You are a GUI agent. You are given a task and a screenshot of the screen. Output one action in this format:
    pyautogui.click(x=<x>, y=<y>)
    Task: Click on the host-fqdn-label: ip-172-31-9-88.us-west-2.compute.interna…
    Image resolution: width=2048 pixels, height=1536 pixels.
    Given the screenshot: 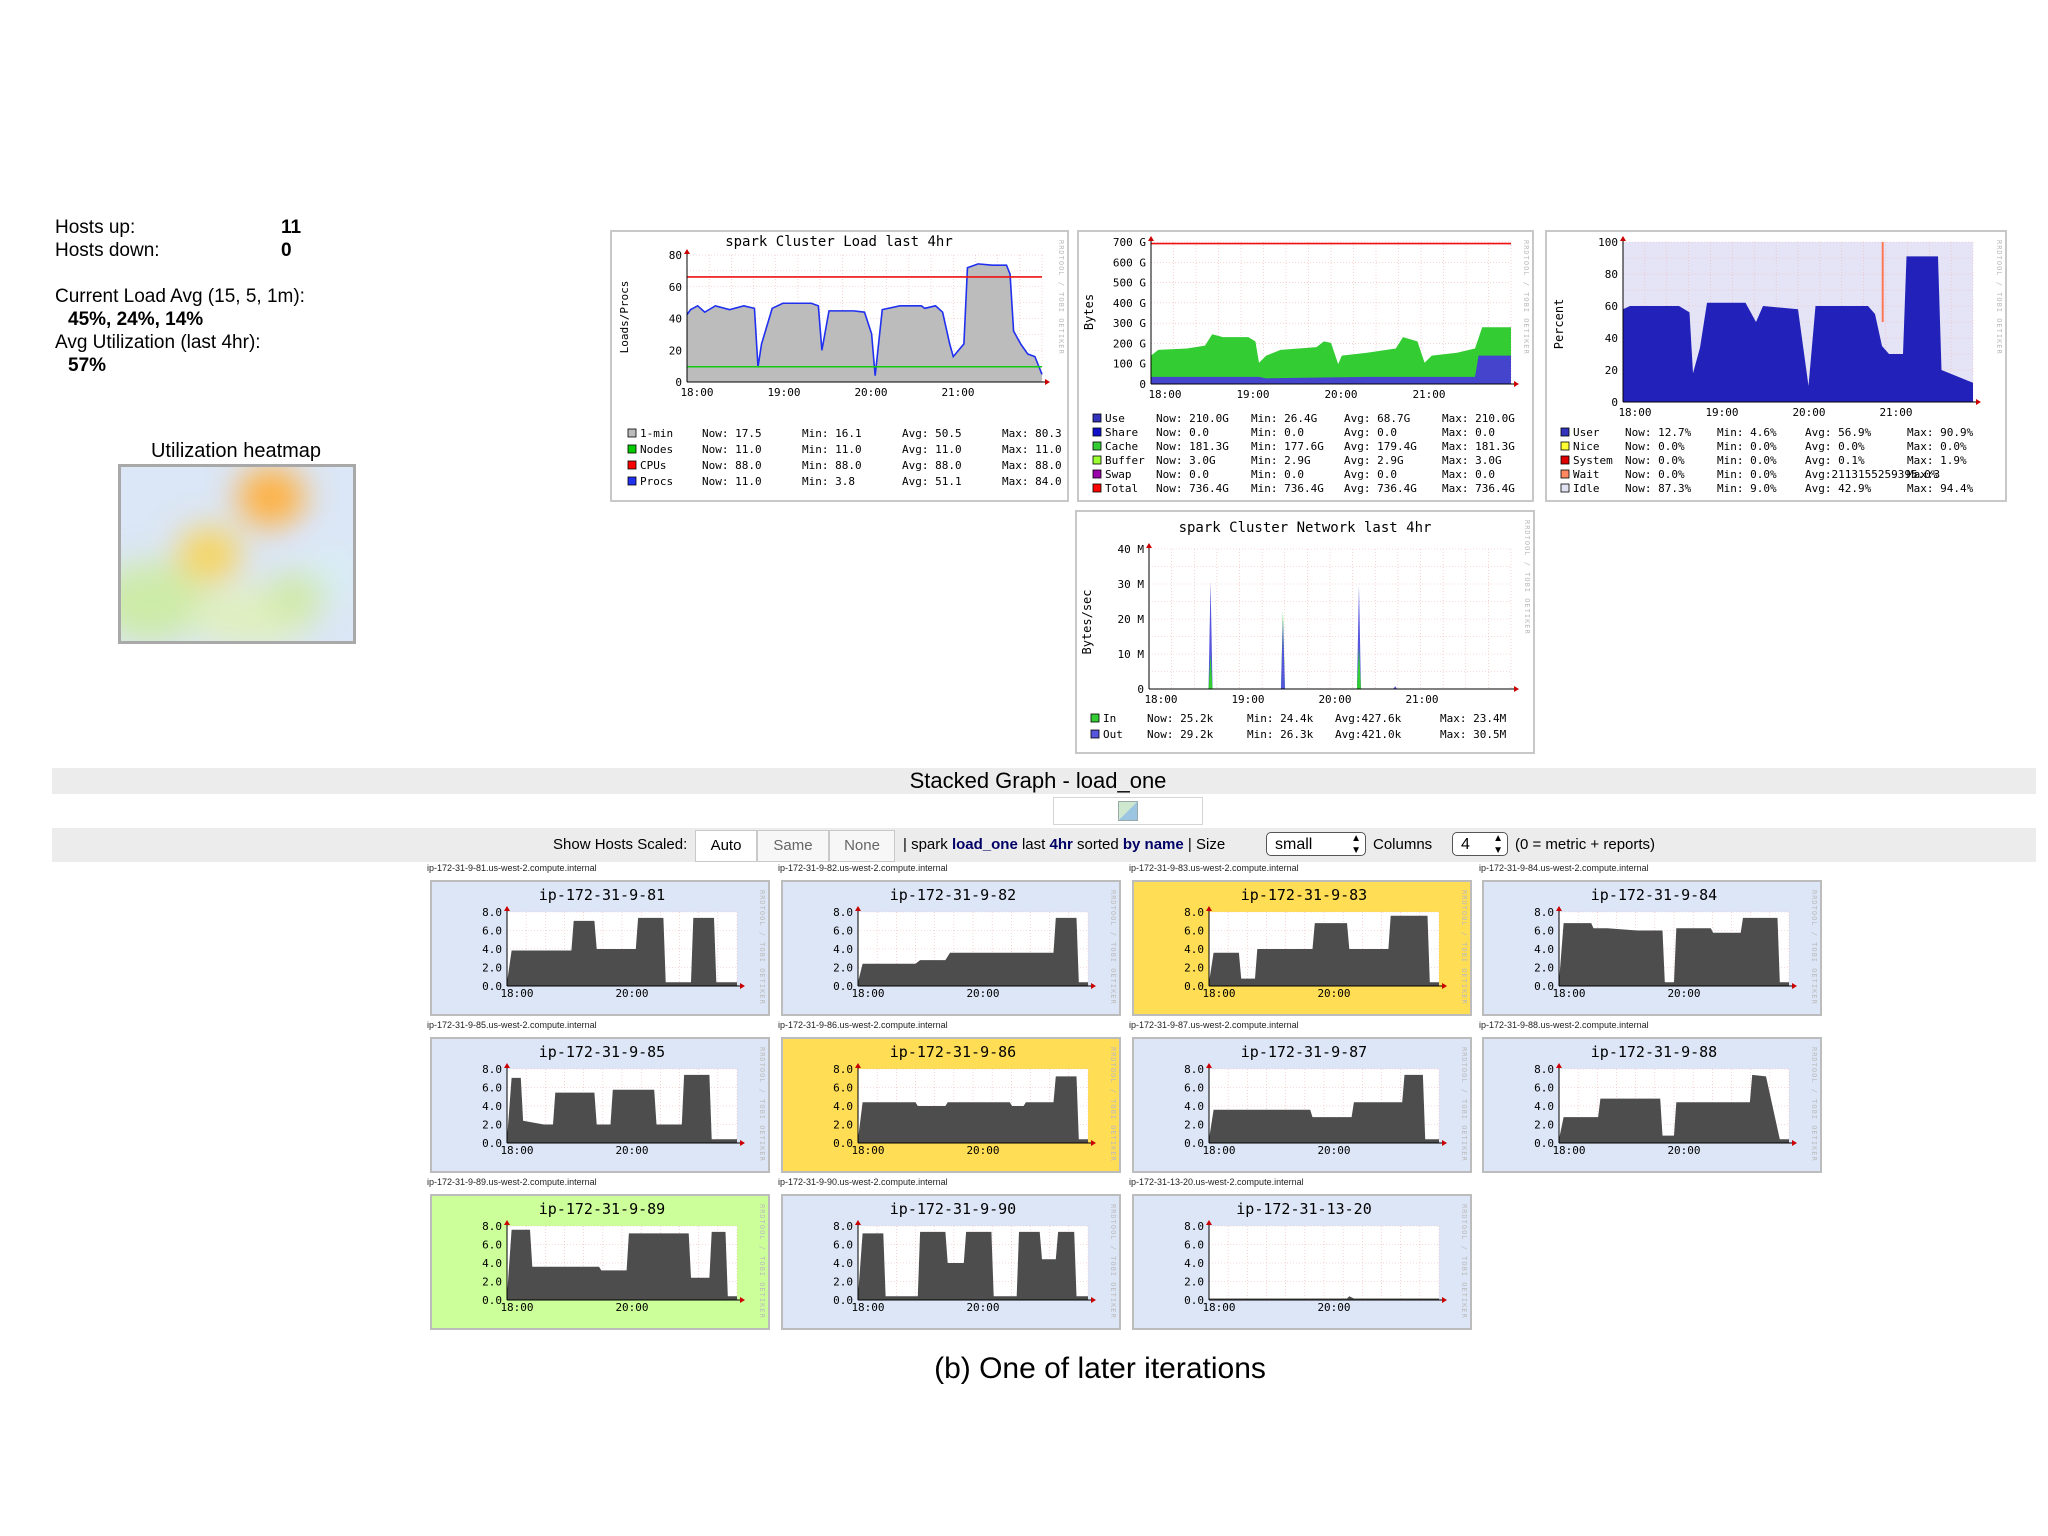 What is the action you would take?
    pyautogui.click(x=1564, y=1025)
    